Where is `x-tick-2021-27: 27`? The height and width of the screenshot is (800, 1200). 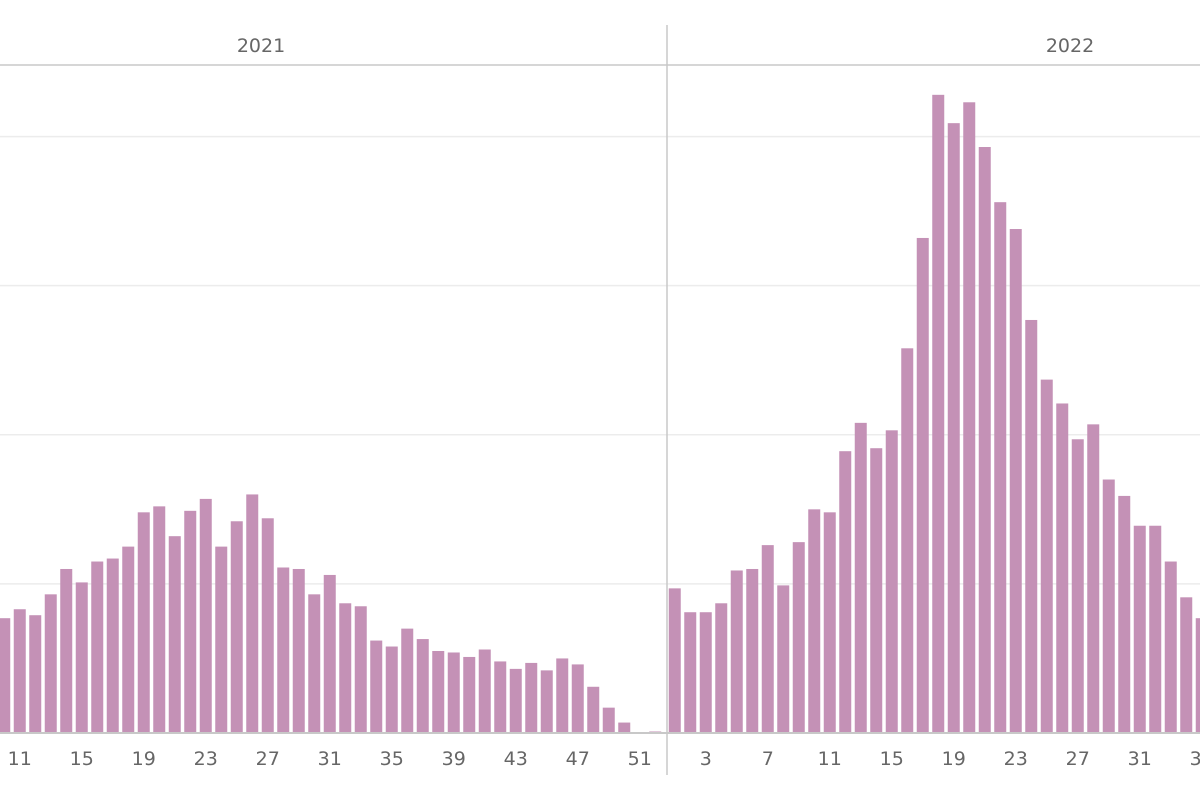
x-tick-2021-27: 27 is located at coordinates (268, 759).